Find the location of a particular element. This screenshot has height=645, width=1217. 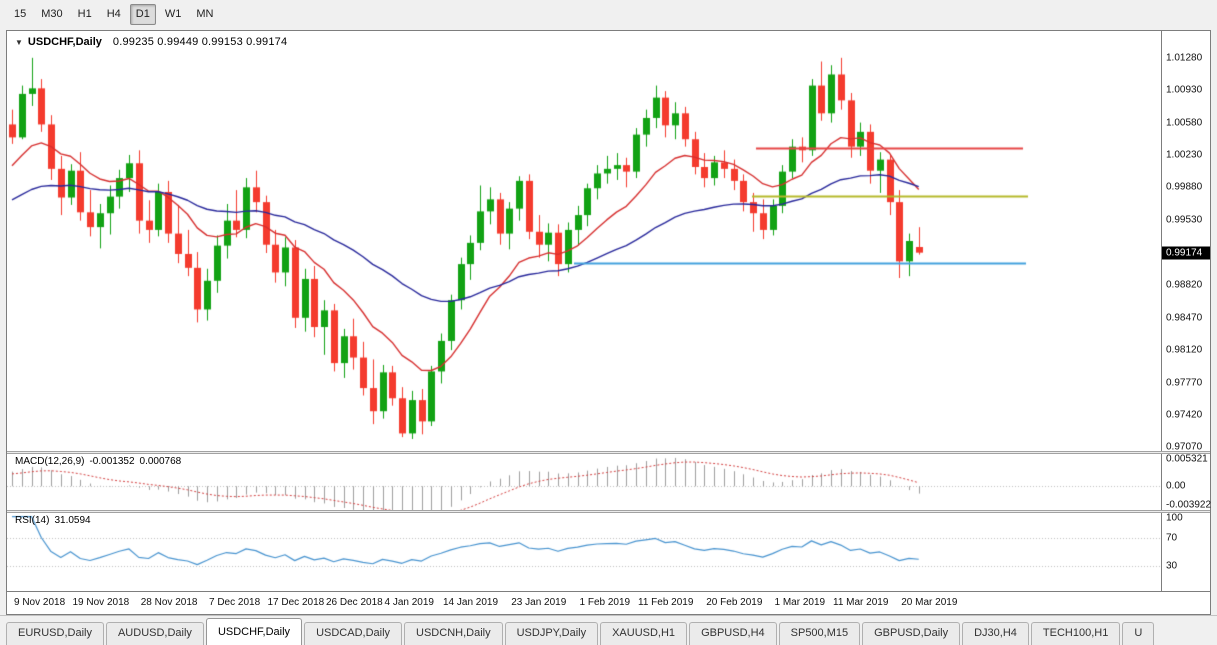

date-tick-label: 11 Mar 2019 is located at coordinates (861, 602).